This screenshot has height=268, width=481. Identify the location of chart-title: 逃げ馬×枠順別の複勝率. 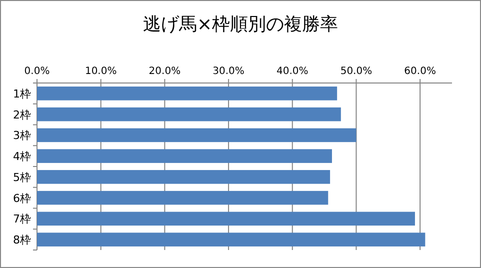
(240, 24).